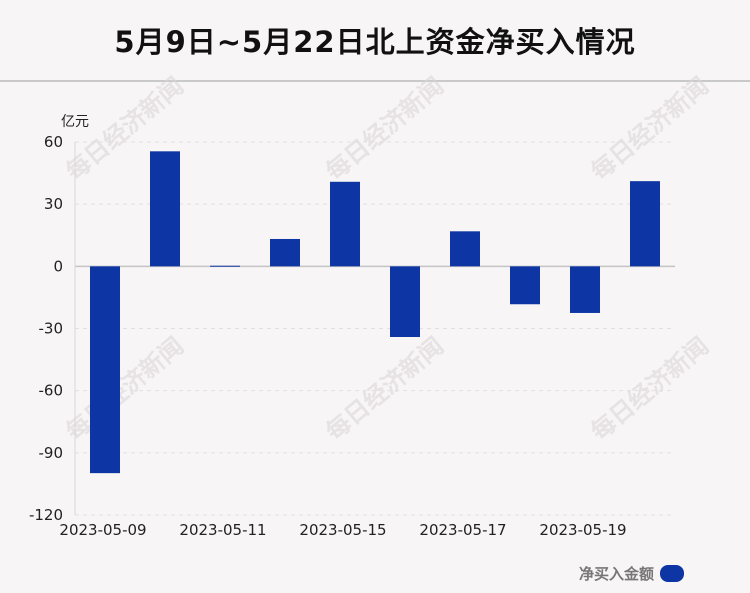  I want to click on chart-title: 5月9日~5月22日北上资金净买入情况, so click(375, 42).